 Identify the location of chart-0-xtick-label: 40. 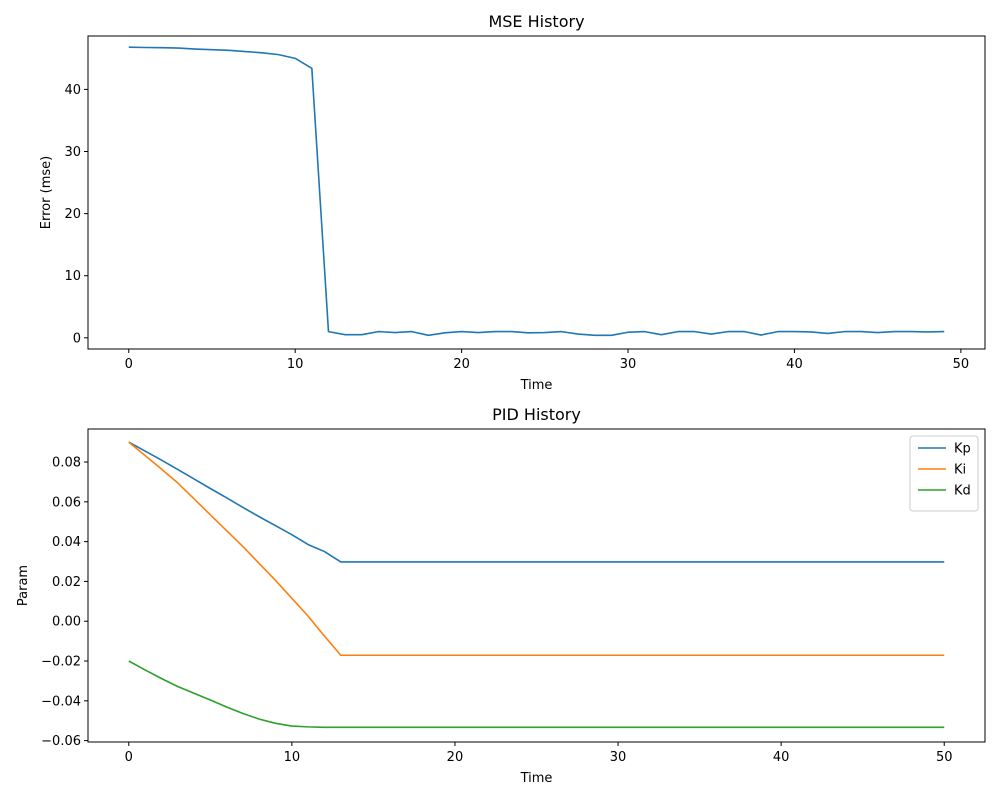
(794, 364).